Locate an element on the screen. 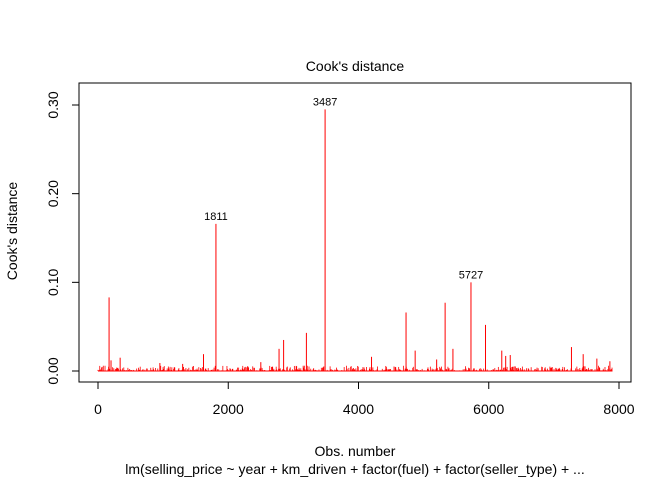 This screenshot has height=480, width=672. x-tick-label: 0 is located at coordinates (98, 409).